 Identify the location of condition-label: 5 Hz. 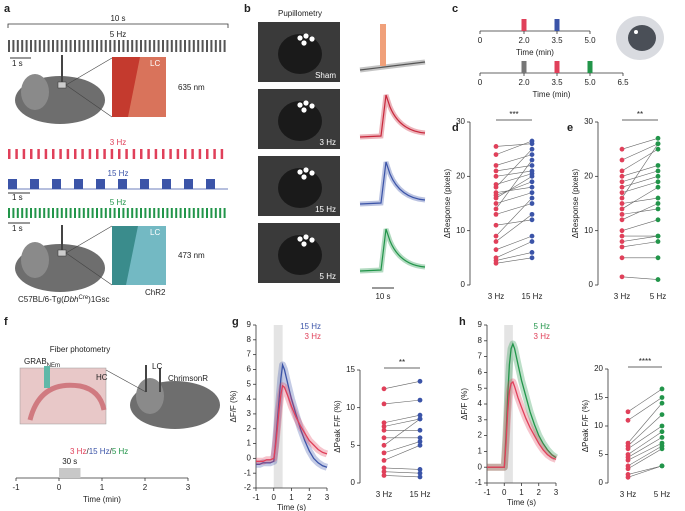
(328, 276).